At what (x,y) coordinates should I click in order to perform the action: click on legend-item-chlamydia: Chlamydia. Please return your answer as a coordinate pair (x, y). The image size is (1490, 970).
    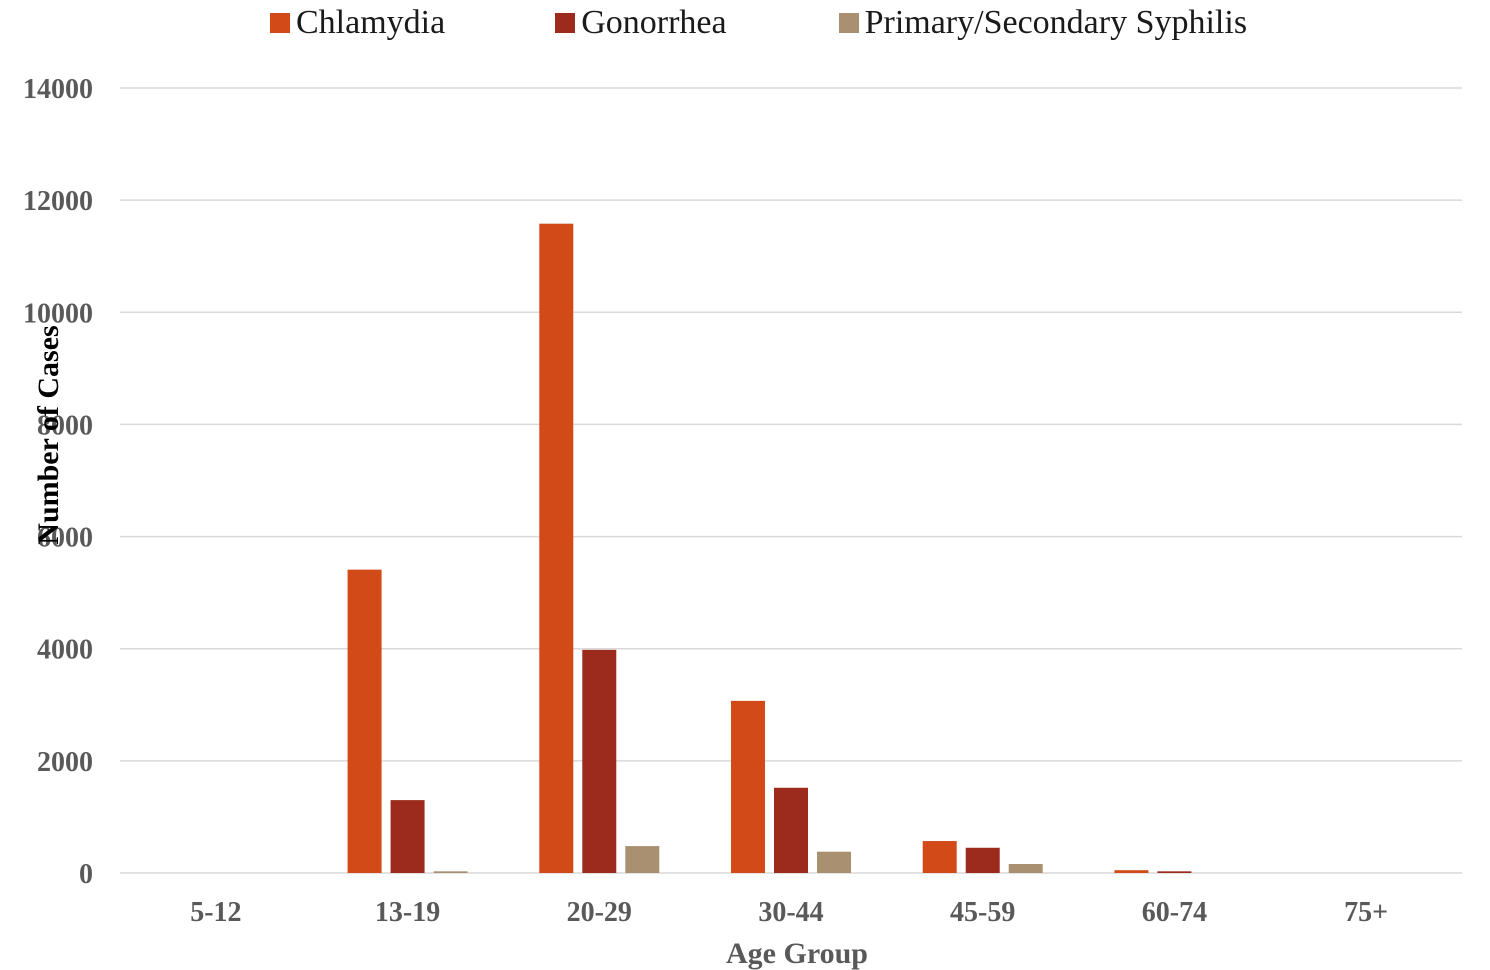
    Looking at the image, I should click on (357, 23).